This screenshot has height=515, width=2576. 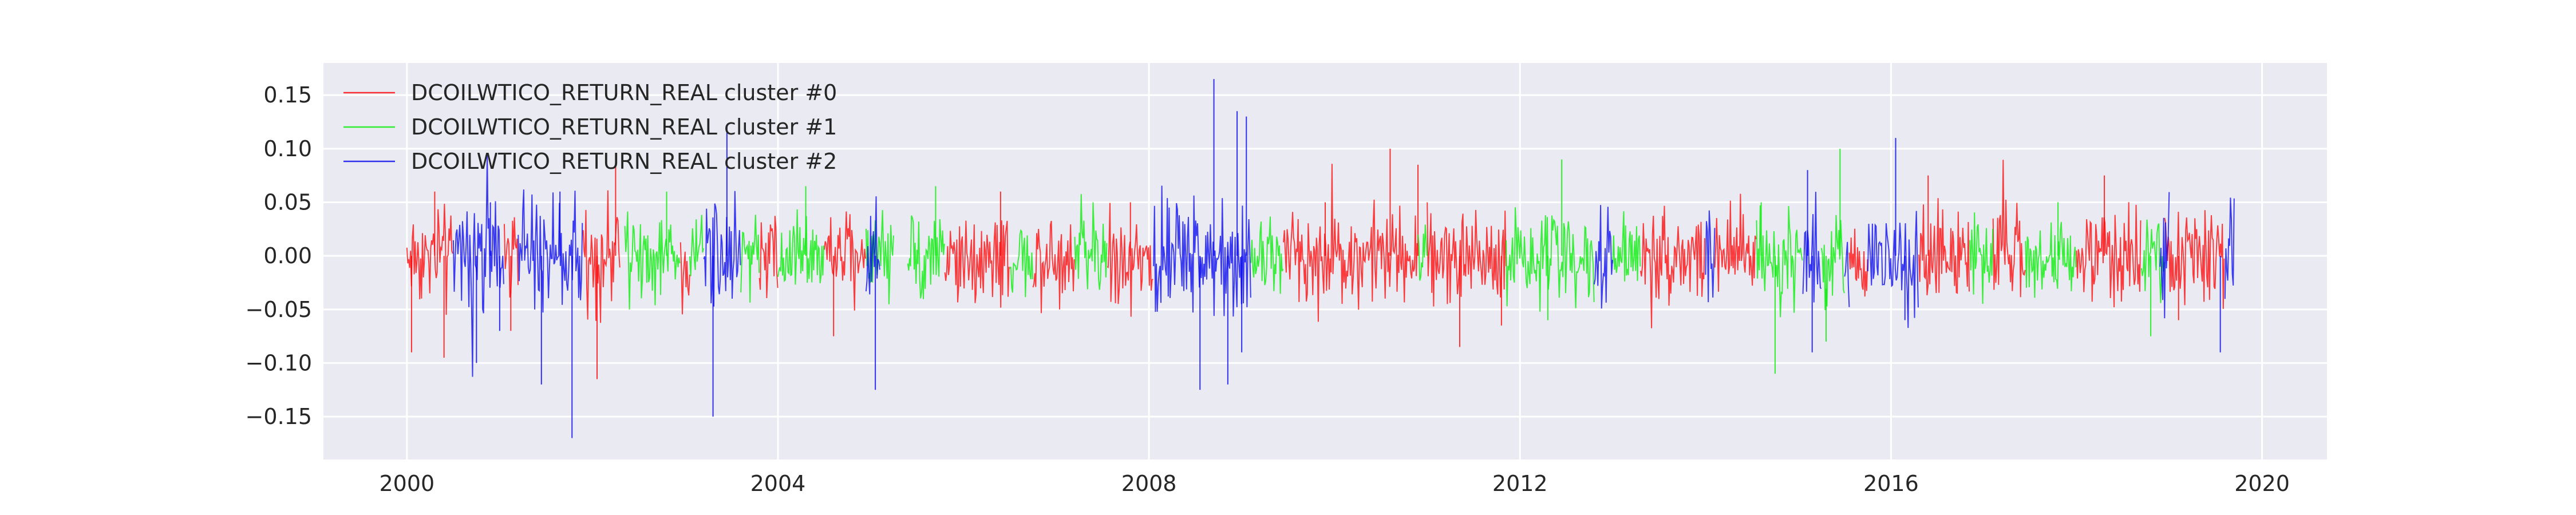 I want to click on legend-label-2: DCOILWTICO_RETURN_REAL cluster #2, so click(x=624, y=161).